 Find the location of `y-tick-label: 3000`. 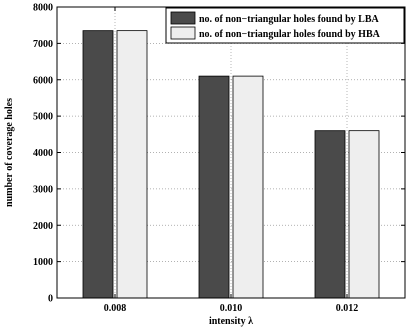

y-tick-label: 3000 is located at coordinates (43, 189).